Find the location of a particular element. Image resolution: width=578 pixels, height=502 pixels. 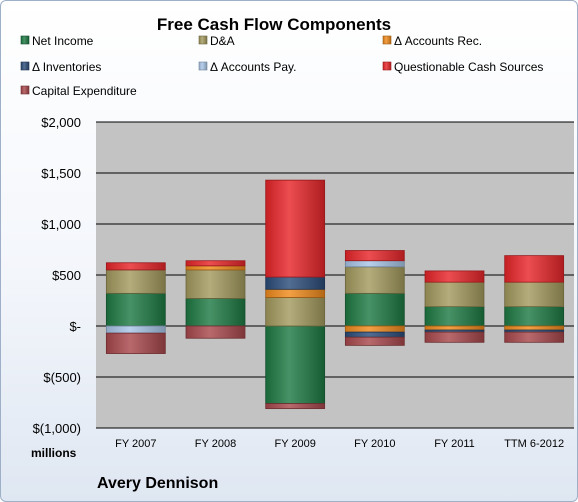

bar-questionable-cash-sources-fy-2009 is located at coordinates (295, 228).